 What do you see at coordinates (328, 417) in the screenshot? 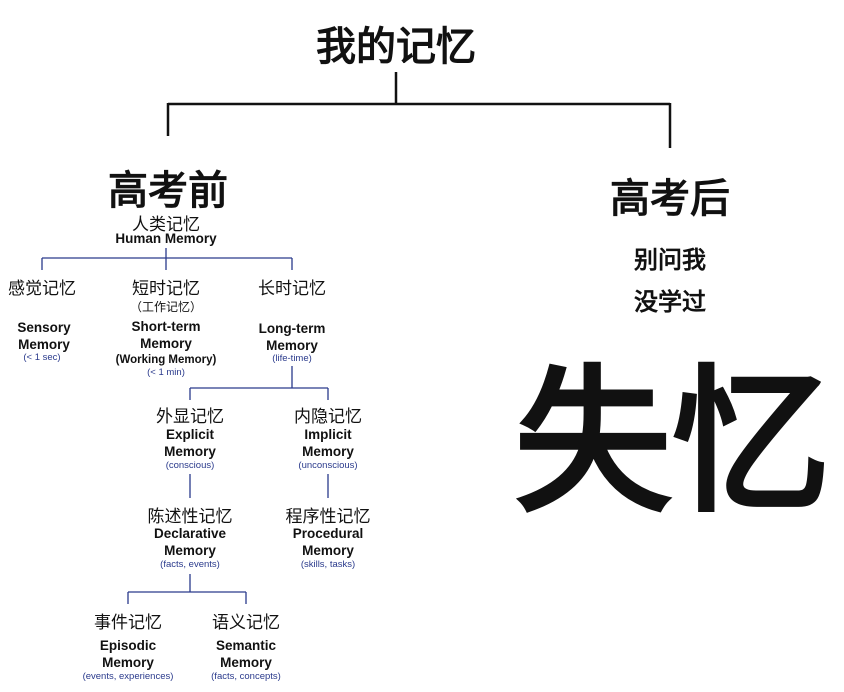
I see `implicit-zh: 内隐记忆` at bounding box center [328, 417].